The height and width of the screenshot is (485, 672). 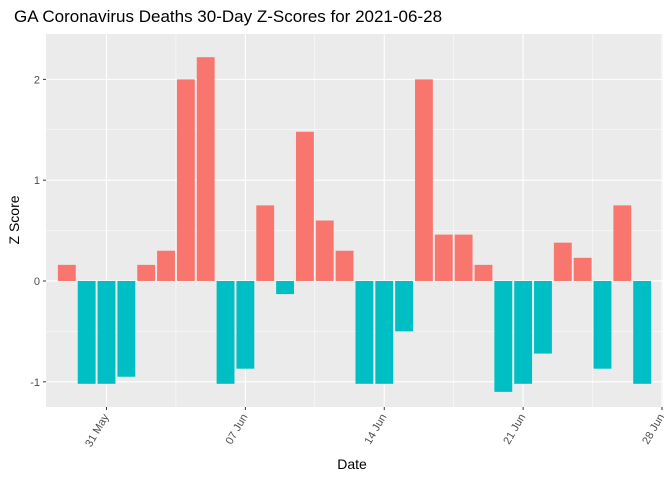 What do you see at coordinates (38, 231) in the screenshot?
I see `y-axis: -1 0 1 2` at bounding box center [38, 231].